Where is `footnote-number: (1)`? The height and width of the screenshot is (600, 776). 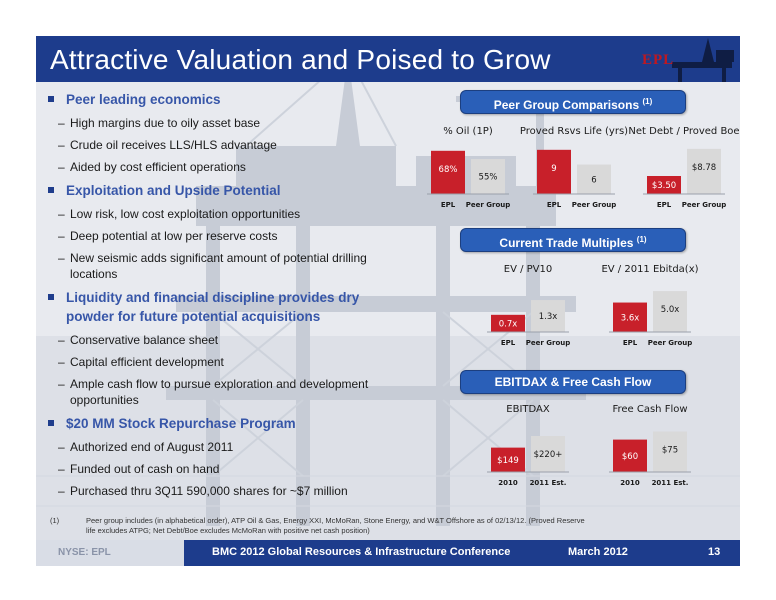 footnote-number: (1) is located at coordinates (55, 520).